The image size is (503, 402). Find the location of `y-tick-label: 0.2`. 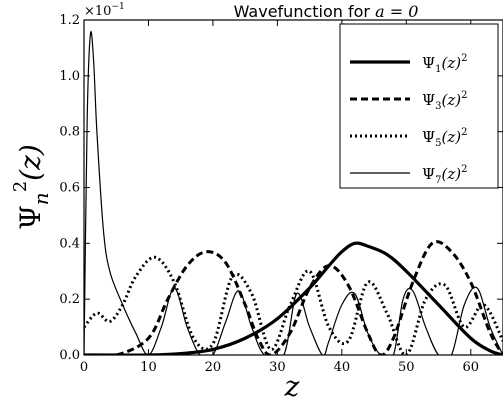

y-tick-label: 0.2 is located at coordinates (69, 299).